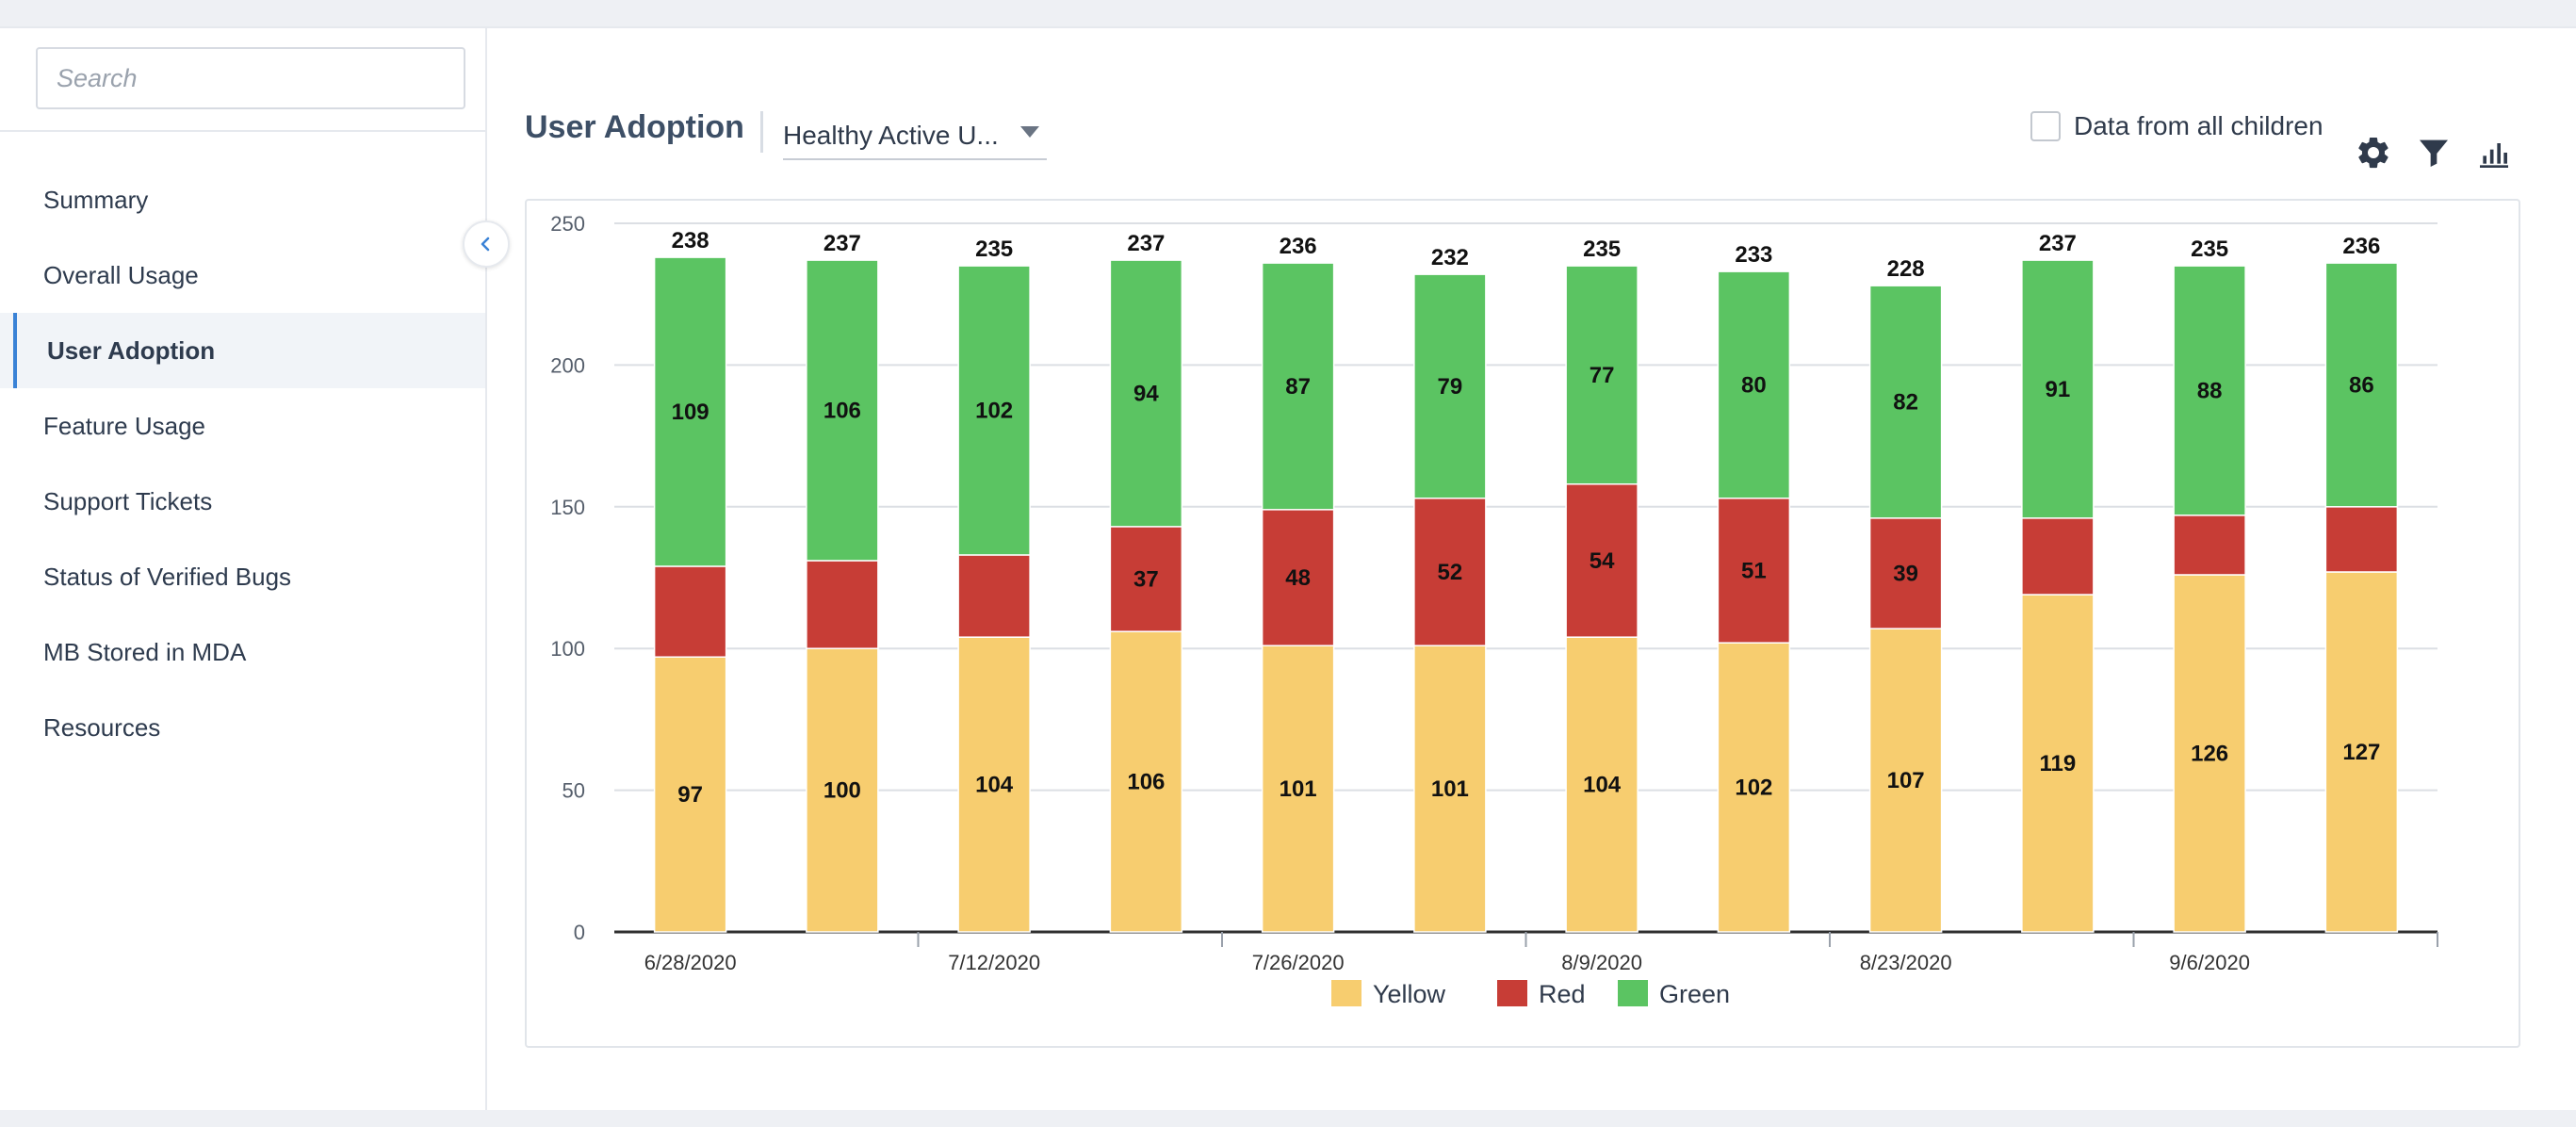 This screenshot has width=2576, height=1127. I want to click on total-label: 233, so click(1753, 255).